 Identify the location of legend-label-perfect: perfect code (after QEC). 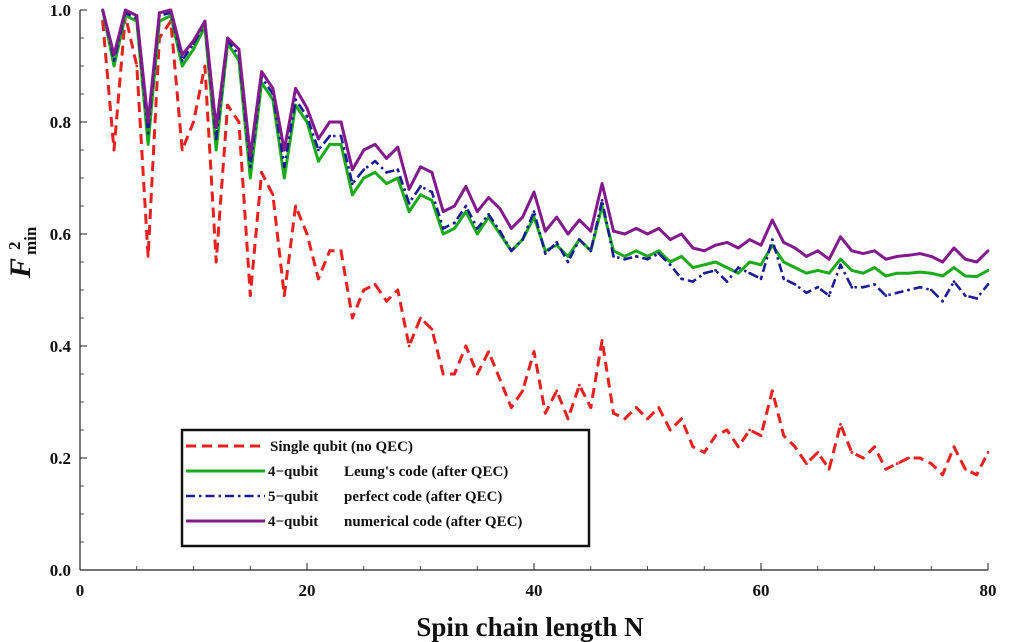
(423, 497).